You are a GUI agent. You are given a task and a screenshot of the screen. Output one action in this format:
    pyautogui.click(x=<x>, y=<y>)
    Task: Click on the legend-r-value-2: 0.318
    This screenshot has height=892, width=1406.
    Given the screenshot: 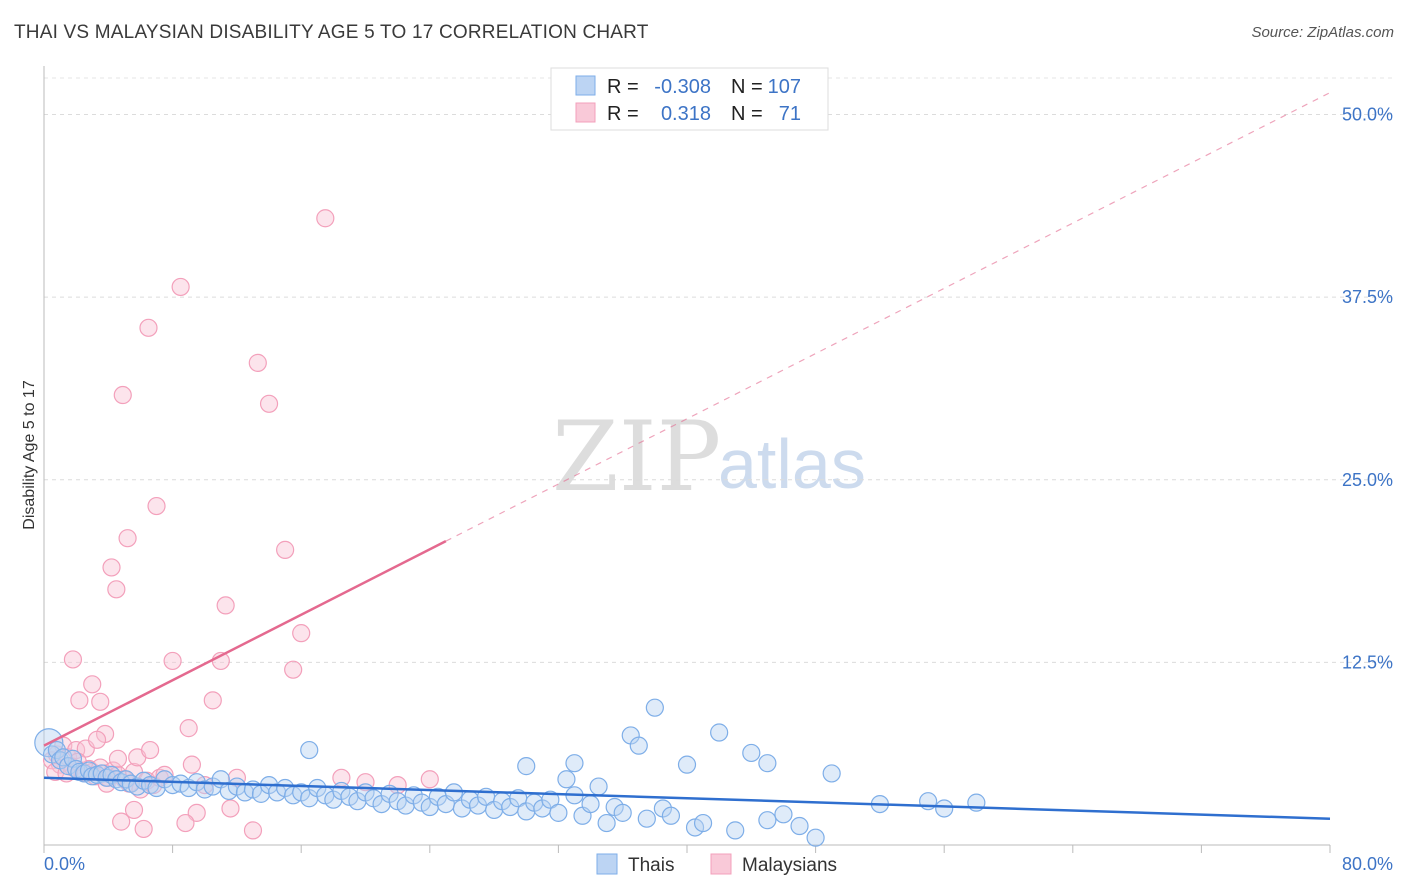 What is the action you would take?
    pyautogui.click(x=686, y=114)
    